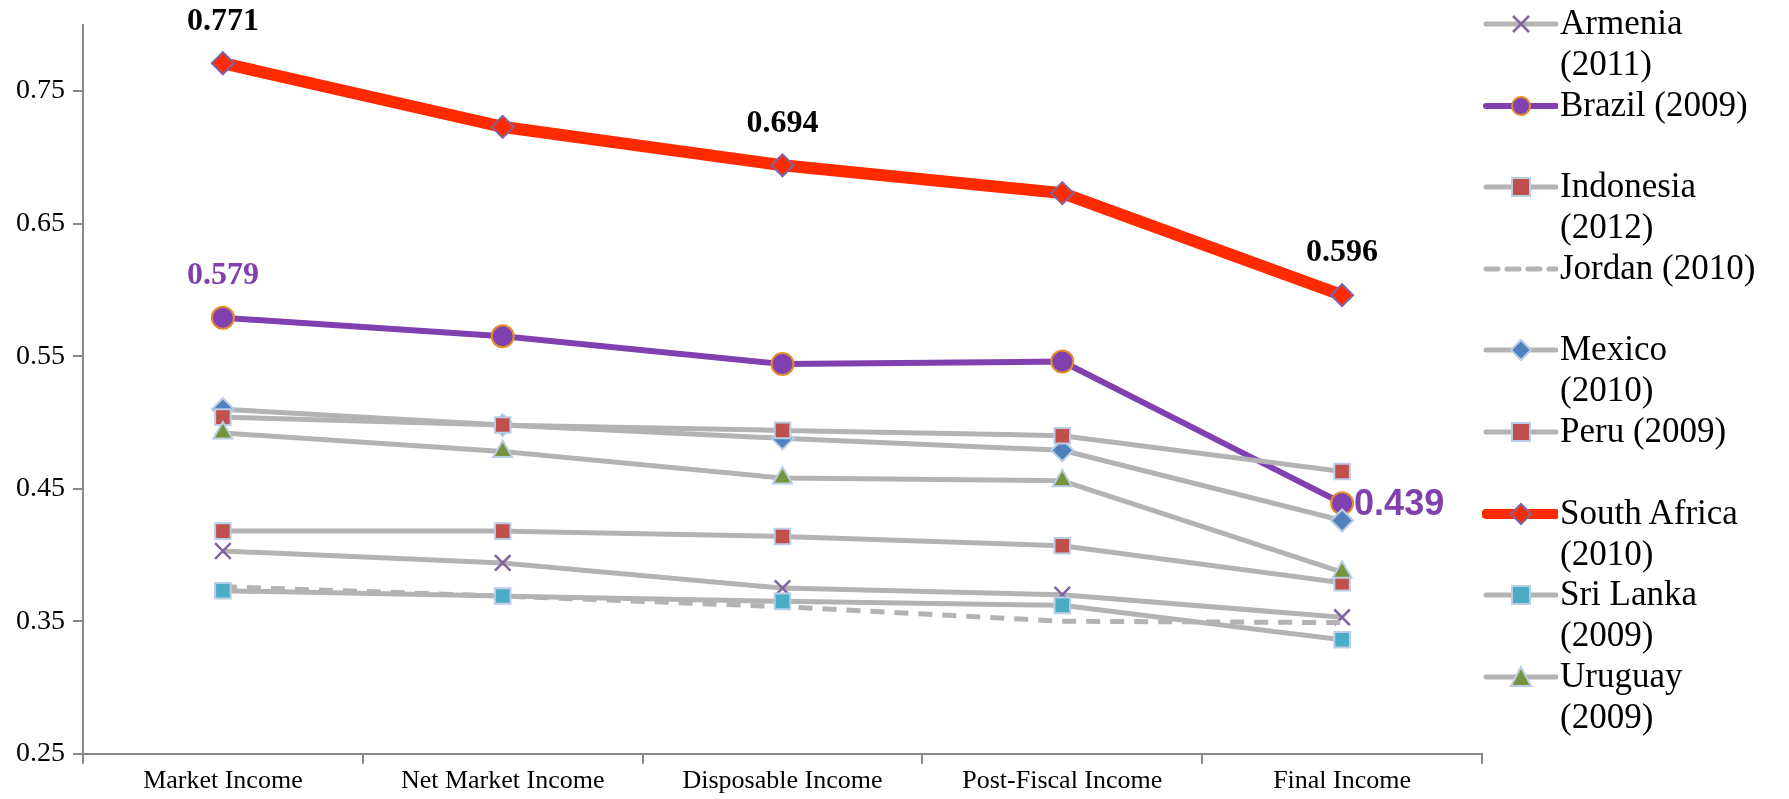  I want to click on legend-label: Peru (2009), so click(1644, 430).